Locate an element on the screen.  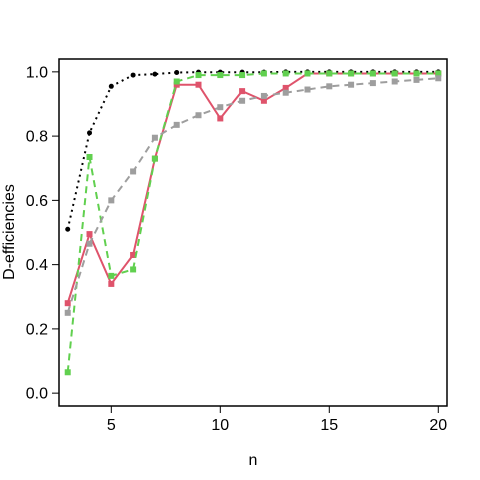
y-axis-title: D-efficiencies is located at coordinates (9, 232).